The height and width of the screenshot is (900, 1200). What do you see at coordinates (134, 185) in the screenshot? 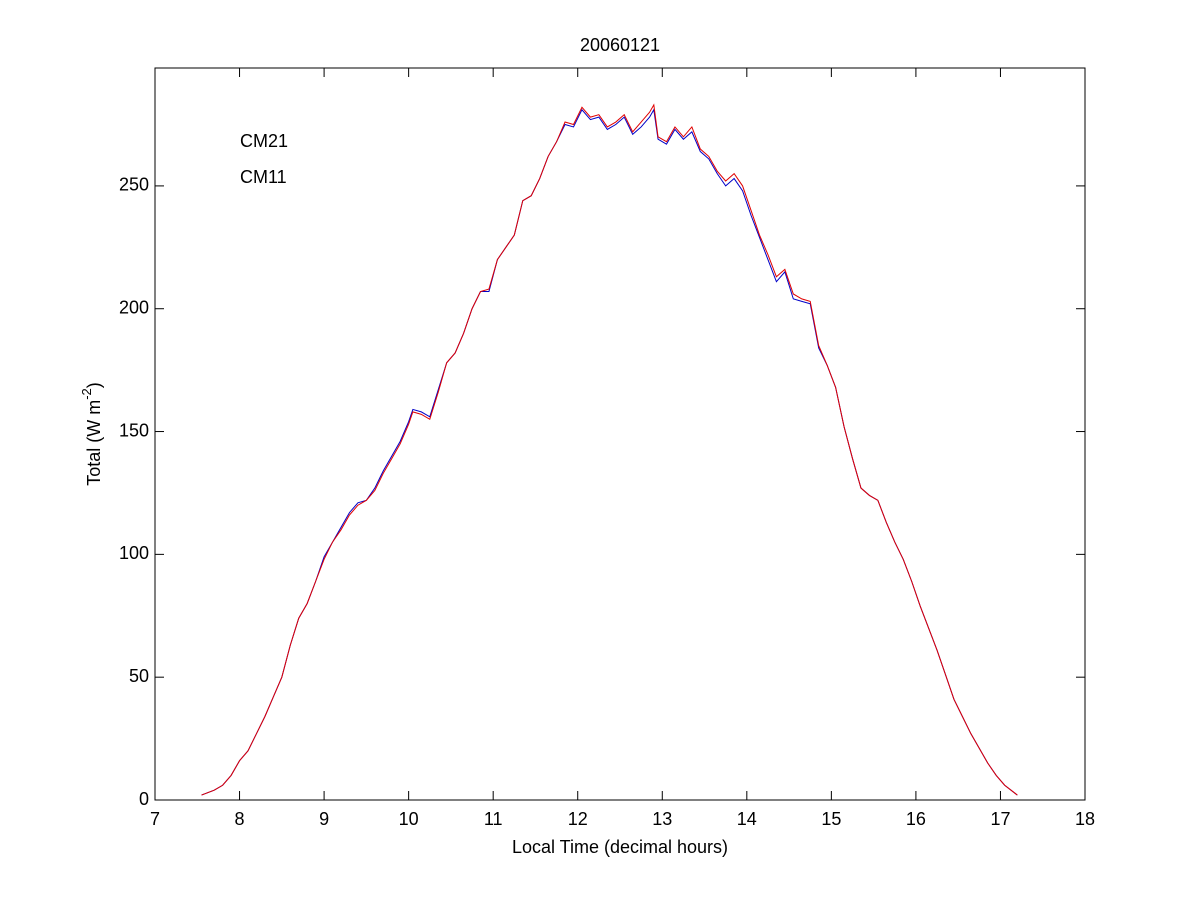
I see `y-tick-label: 250` at bounding box center [134, 185].